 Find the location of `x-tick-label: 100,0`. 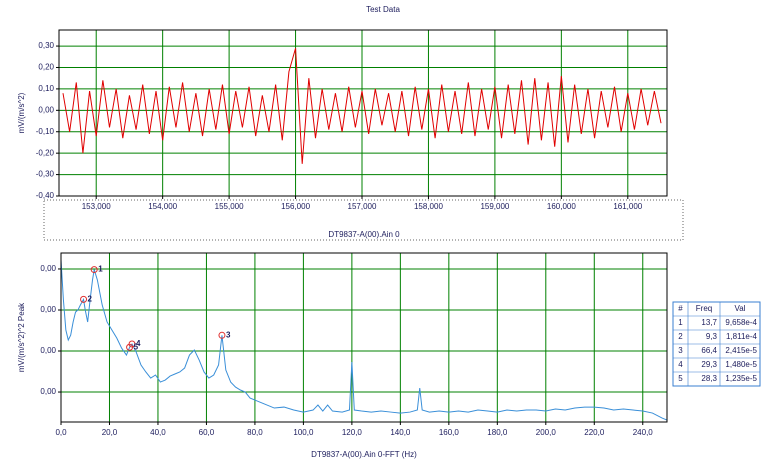

x-tick-label: 100,0 is located at coordinates (303, 432).